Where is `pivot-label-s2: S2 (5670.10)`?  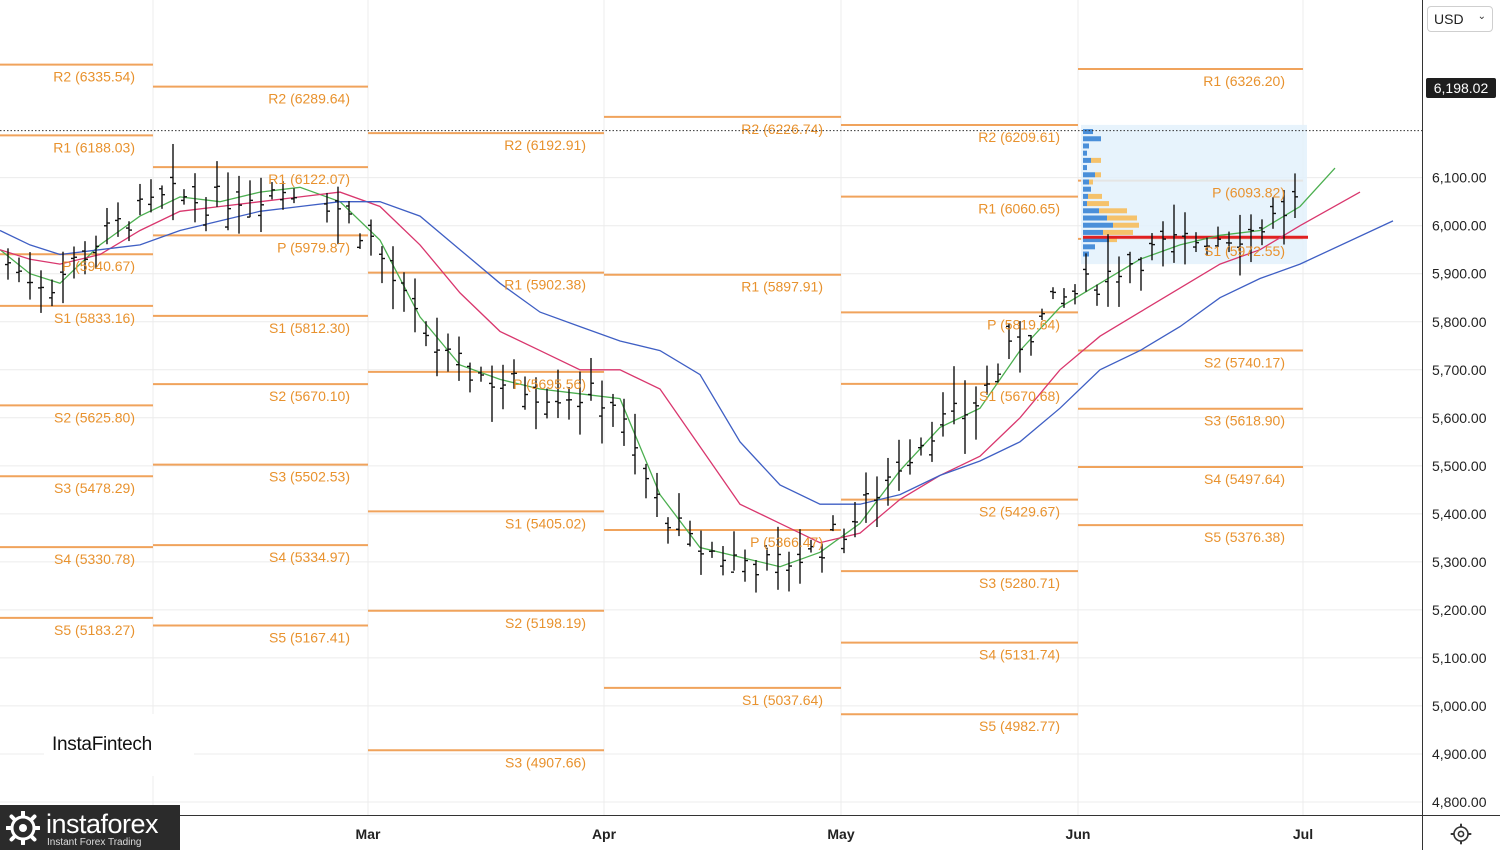 pivot-label-s2: S2 (5670.10) is located at coordinates (309, 396).